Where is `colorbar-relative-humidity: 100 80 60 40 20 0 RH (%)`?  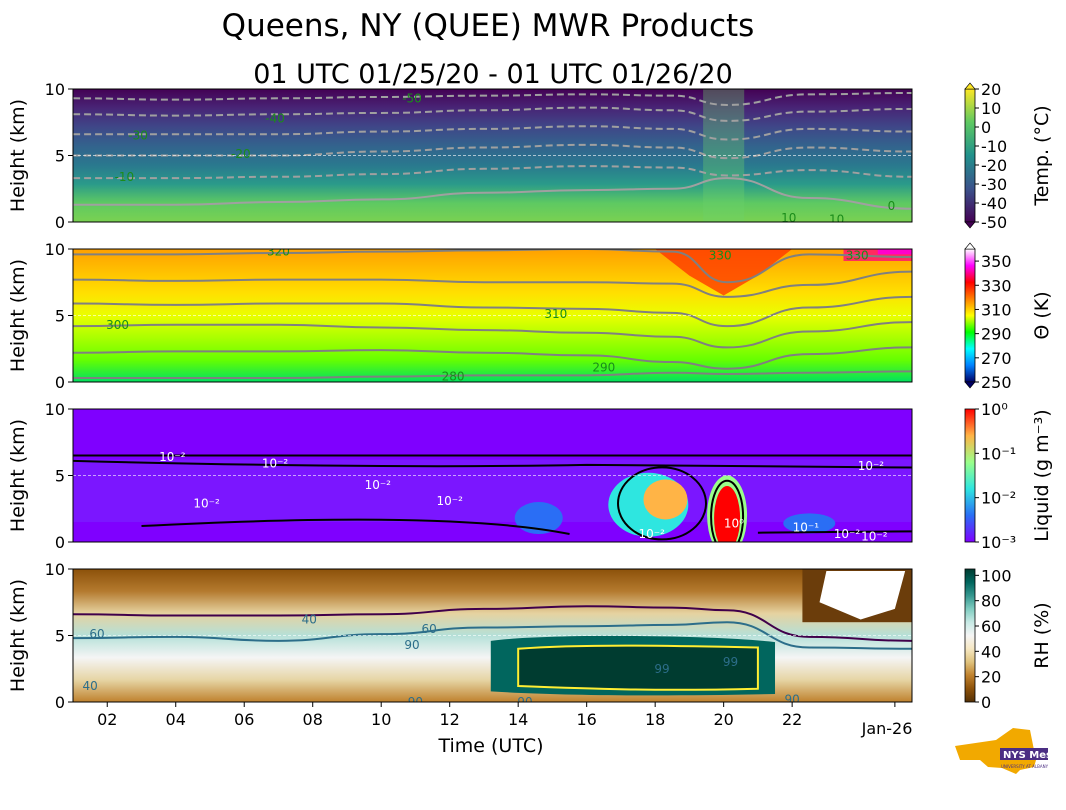
colorbar-relative-humidity: 100 80 60 40 20 0 RH (%) is located at coordinates (1008, 639).